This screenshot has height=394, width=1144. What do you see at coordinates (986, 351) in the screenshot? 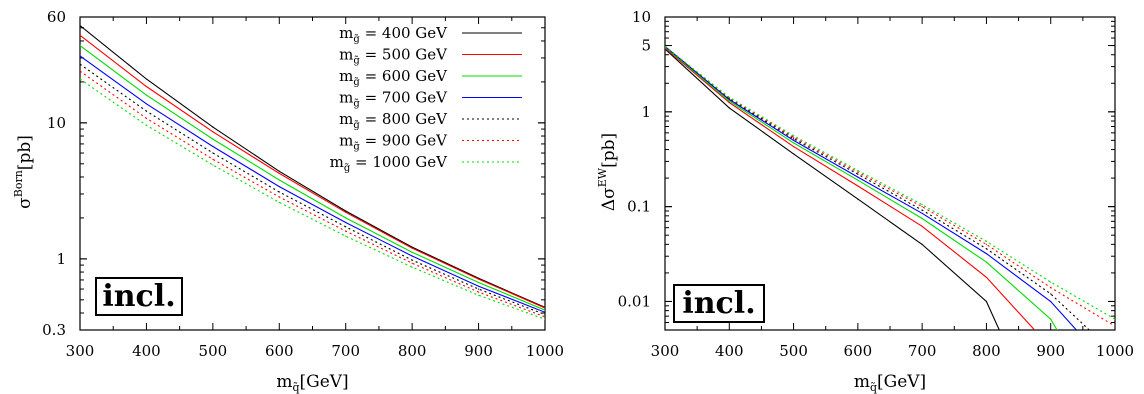
I see `x-tick-label: 800` at bounding box center [986, 351].